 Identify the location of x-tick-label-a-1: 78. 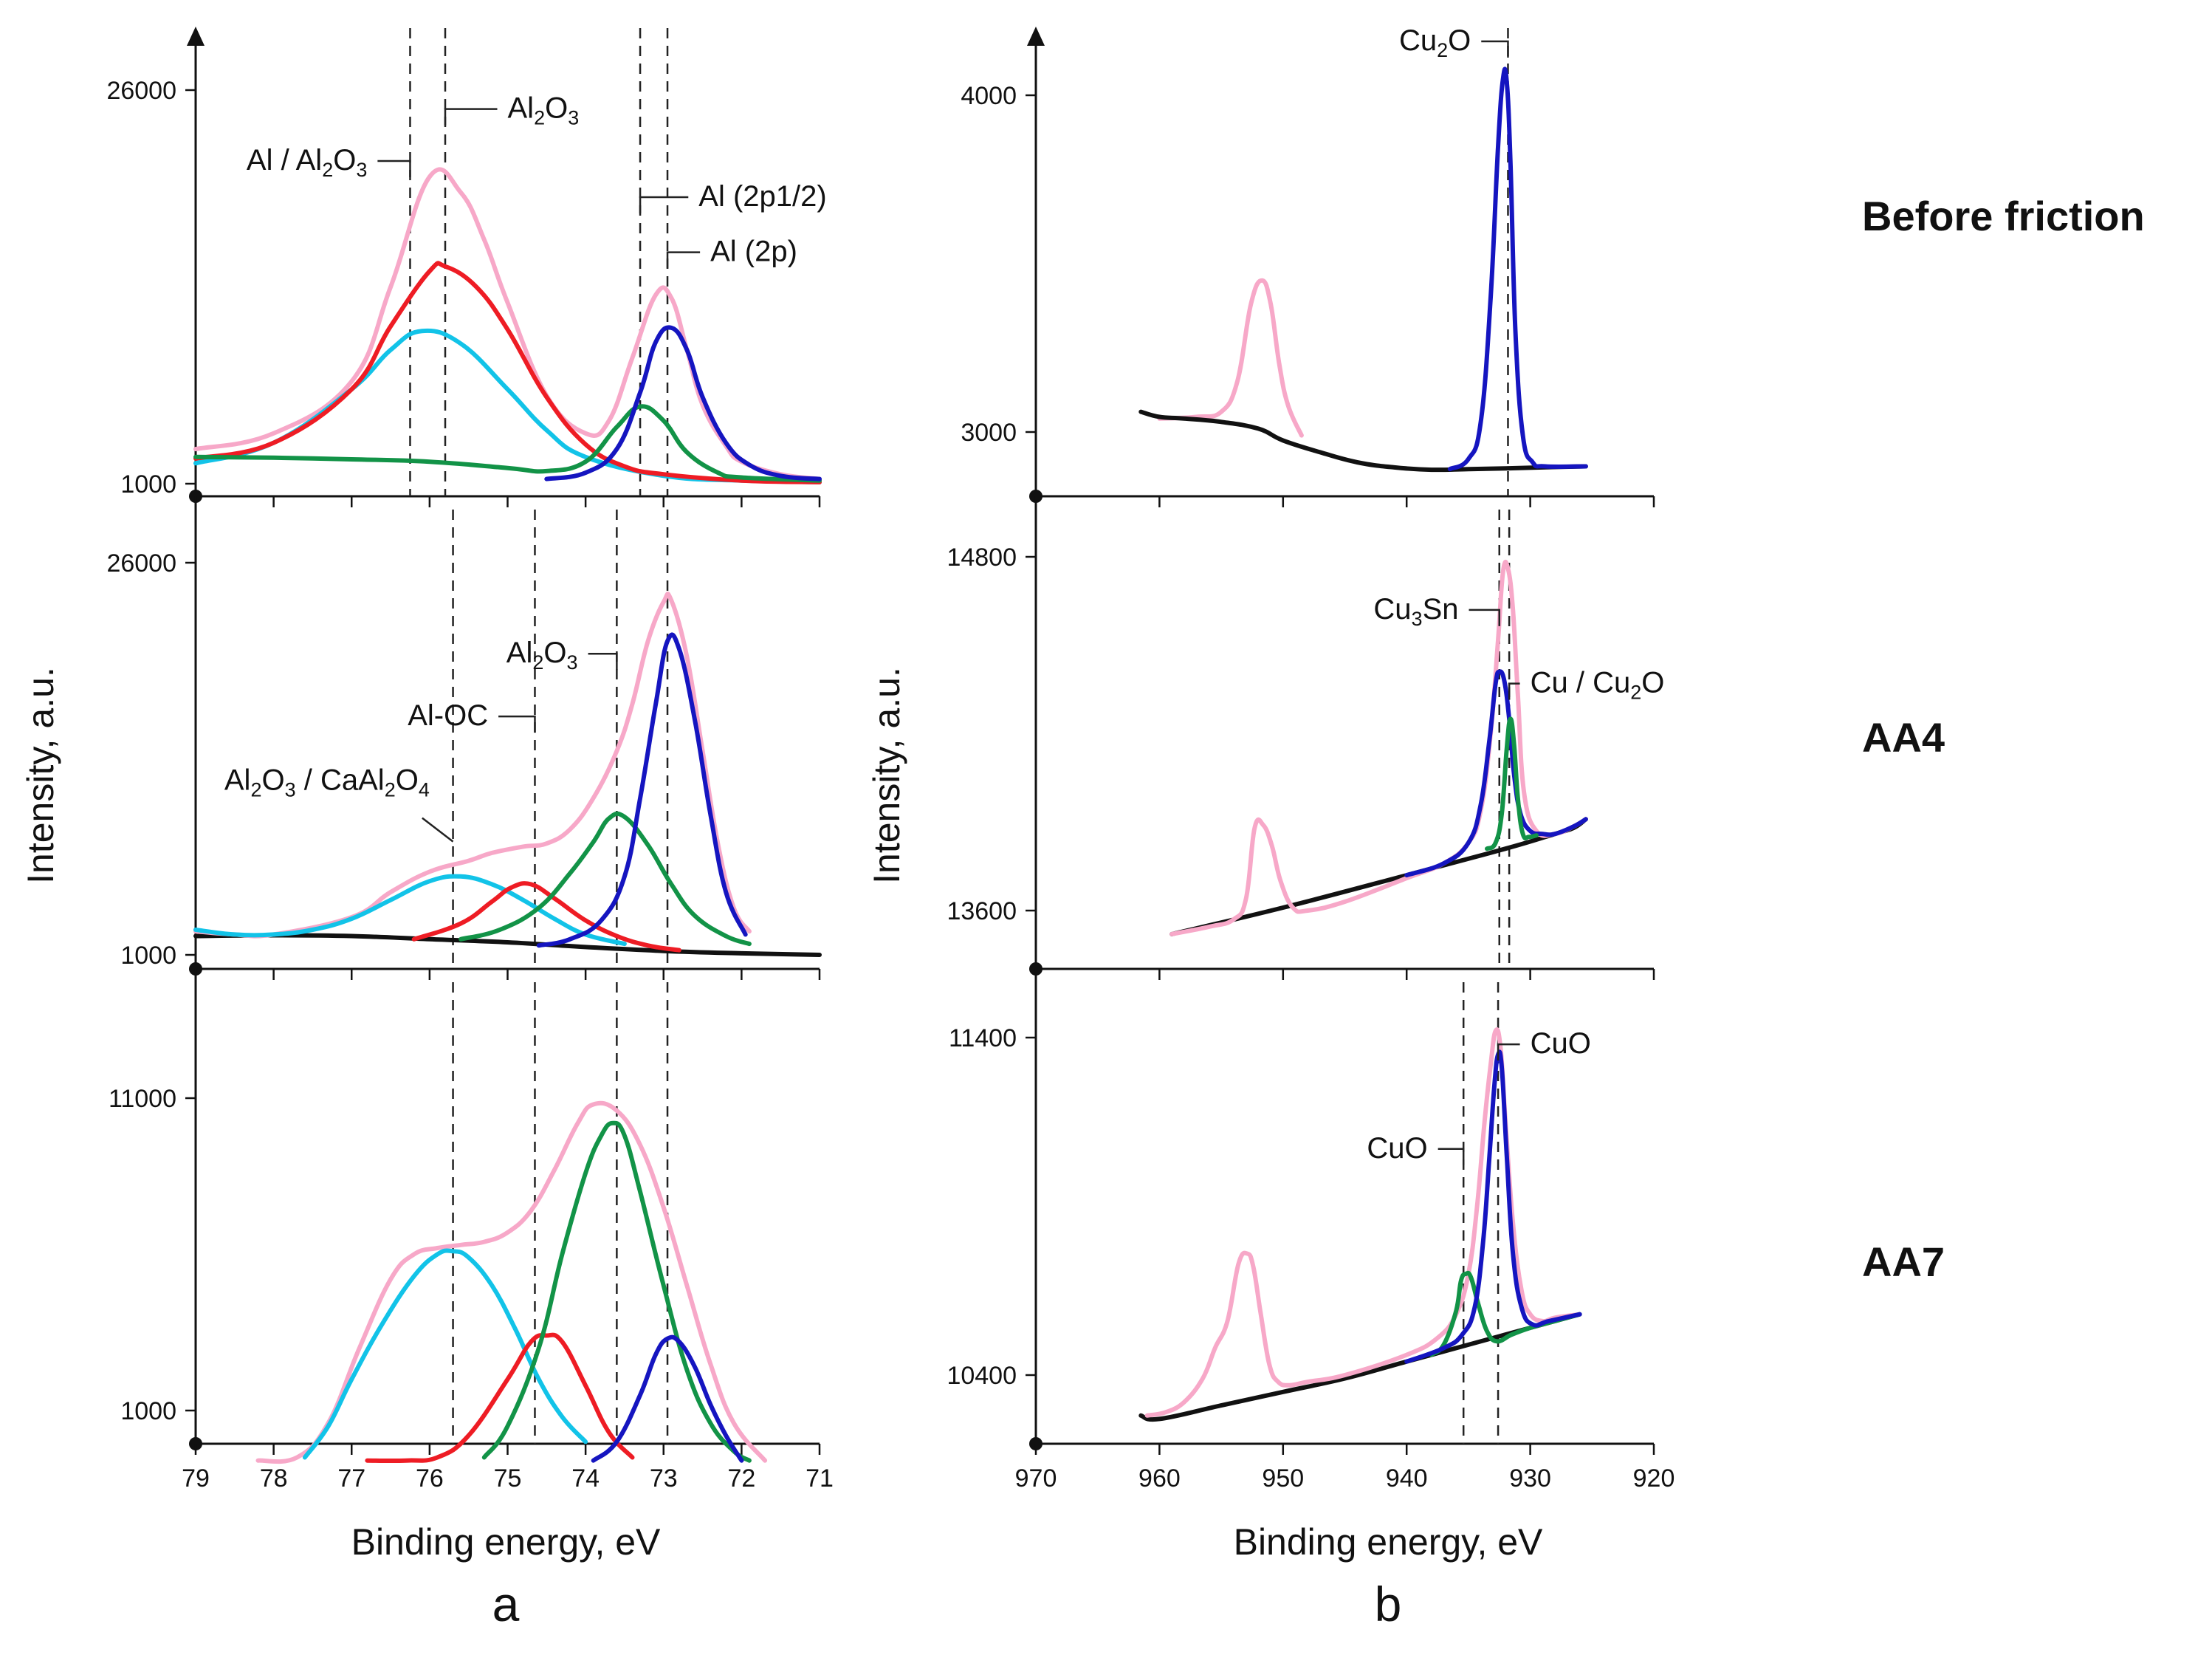
(274, 1478).